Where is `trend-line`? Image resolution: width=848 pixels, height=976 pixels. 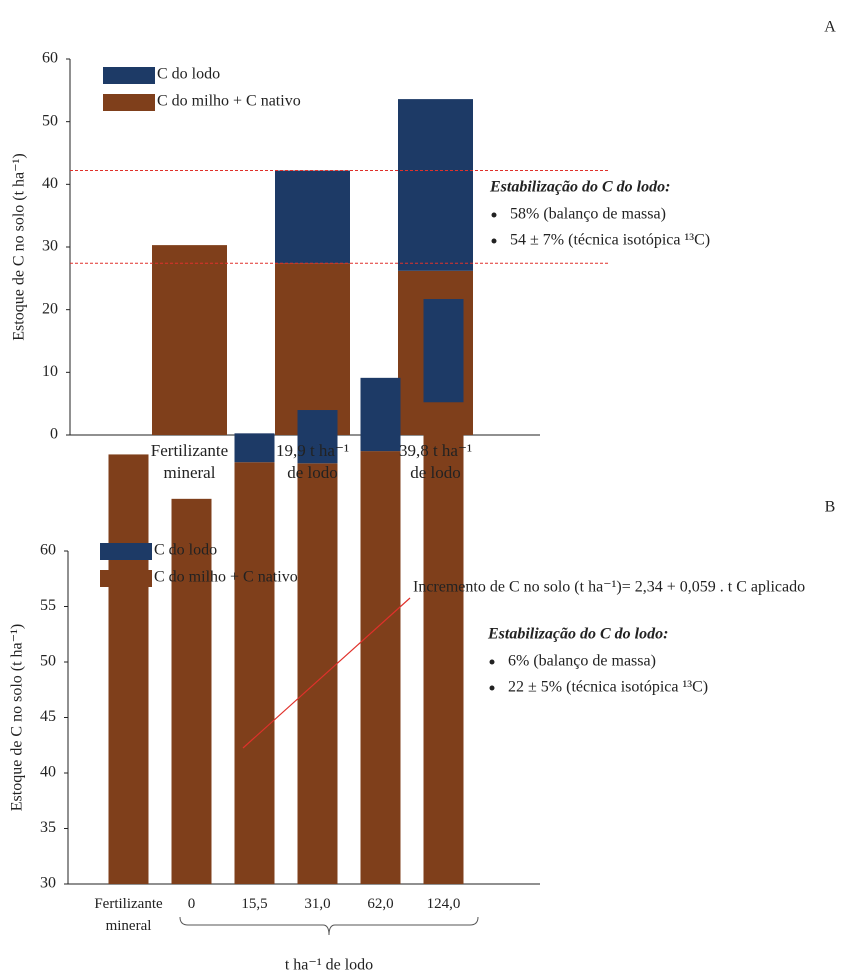 trend-line is located at coordinates (326, 673).